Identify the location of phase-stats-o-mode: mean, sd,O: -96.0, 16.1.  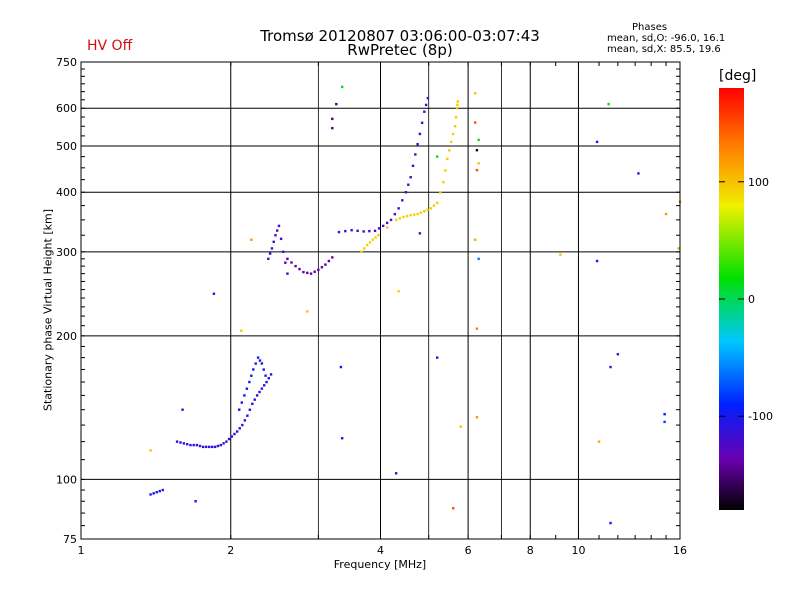
(666, 38).